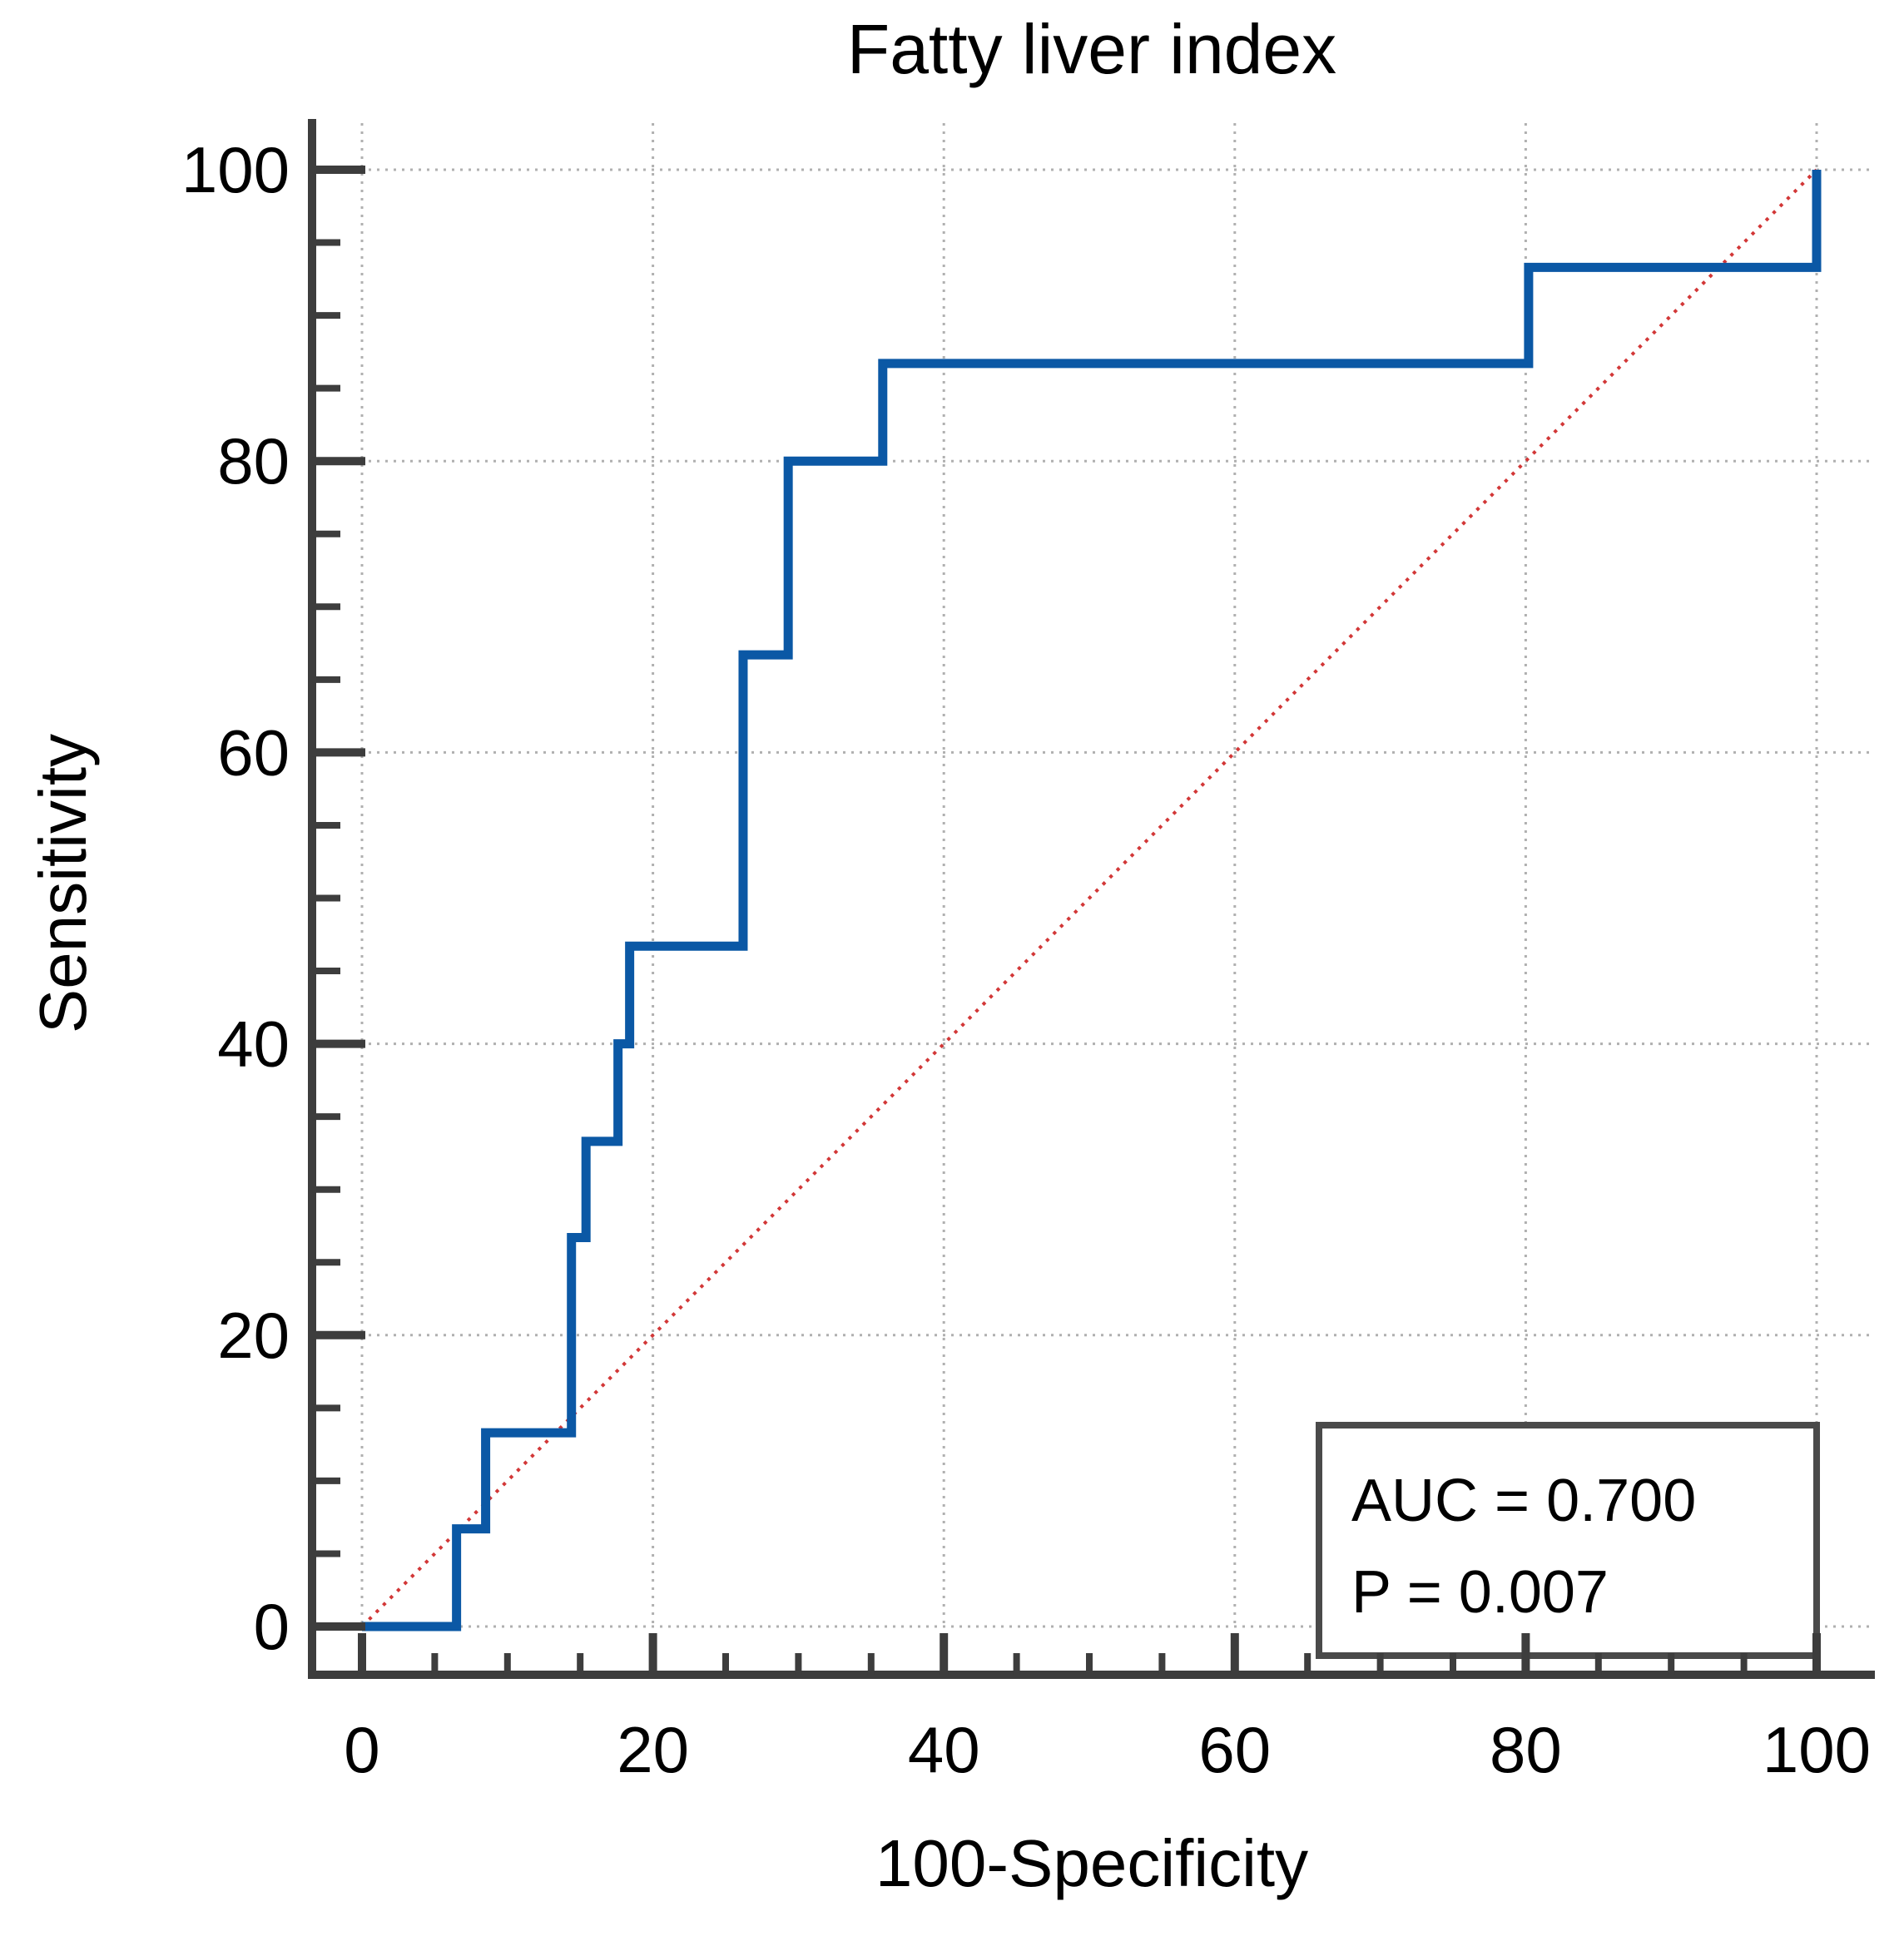 This screenshot has width=1904, height=1941. I want to click on y-tick-label: 20, so click(253, 1335).